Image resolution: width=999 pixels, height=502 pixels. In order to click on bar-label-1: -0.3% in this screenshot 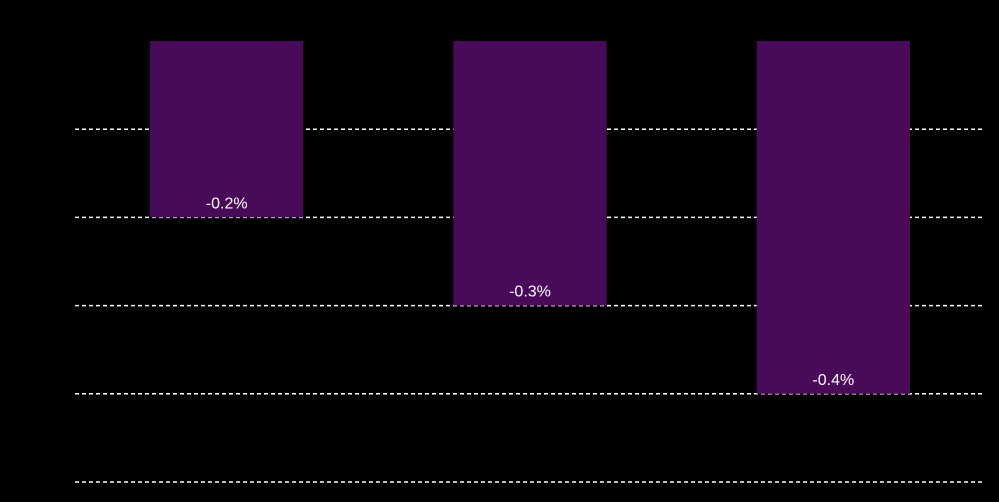, I will do `click(530, 292)`.